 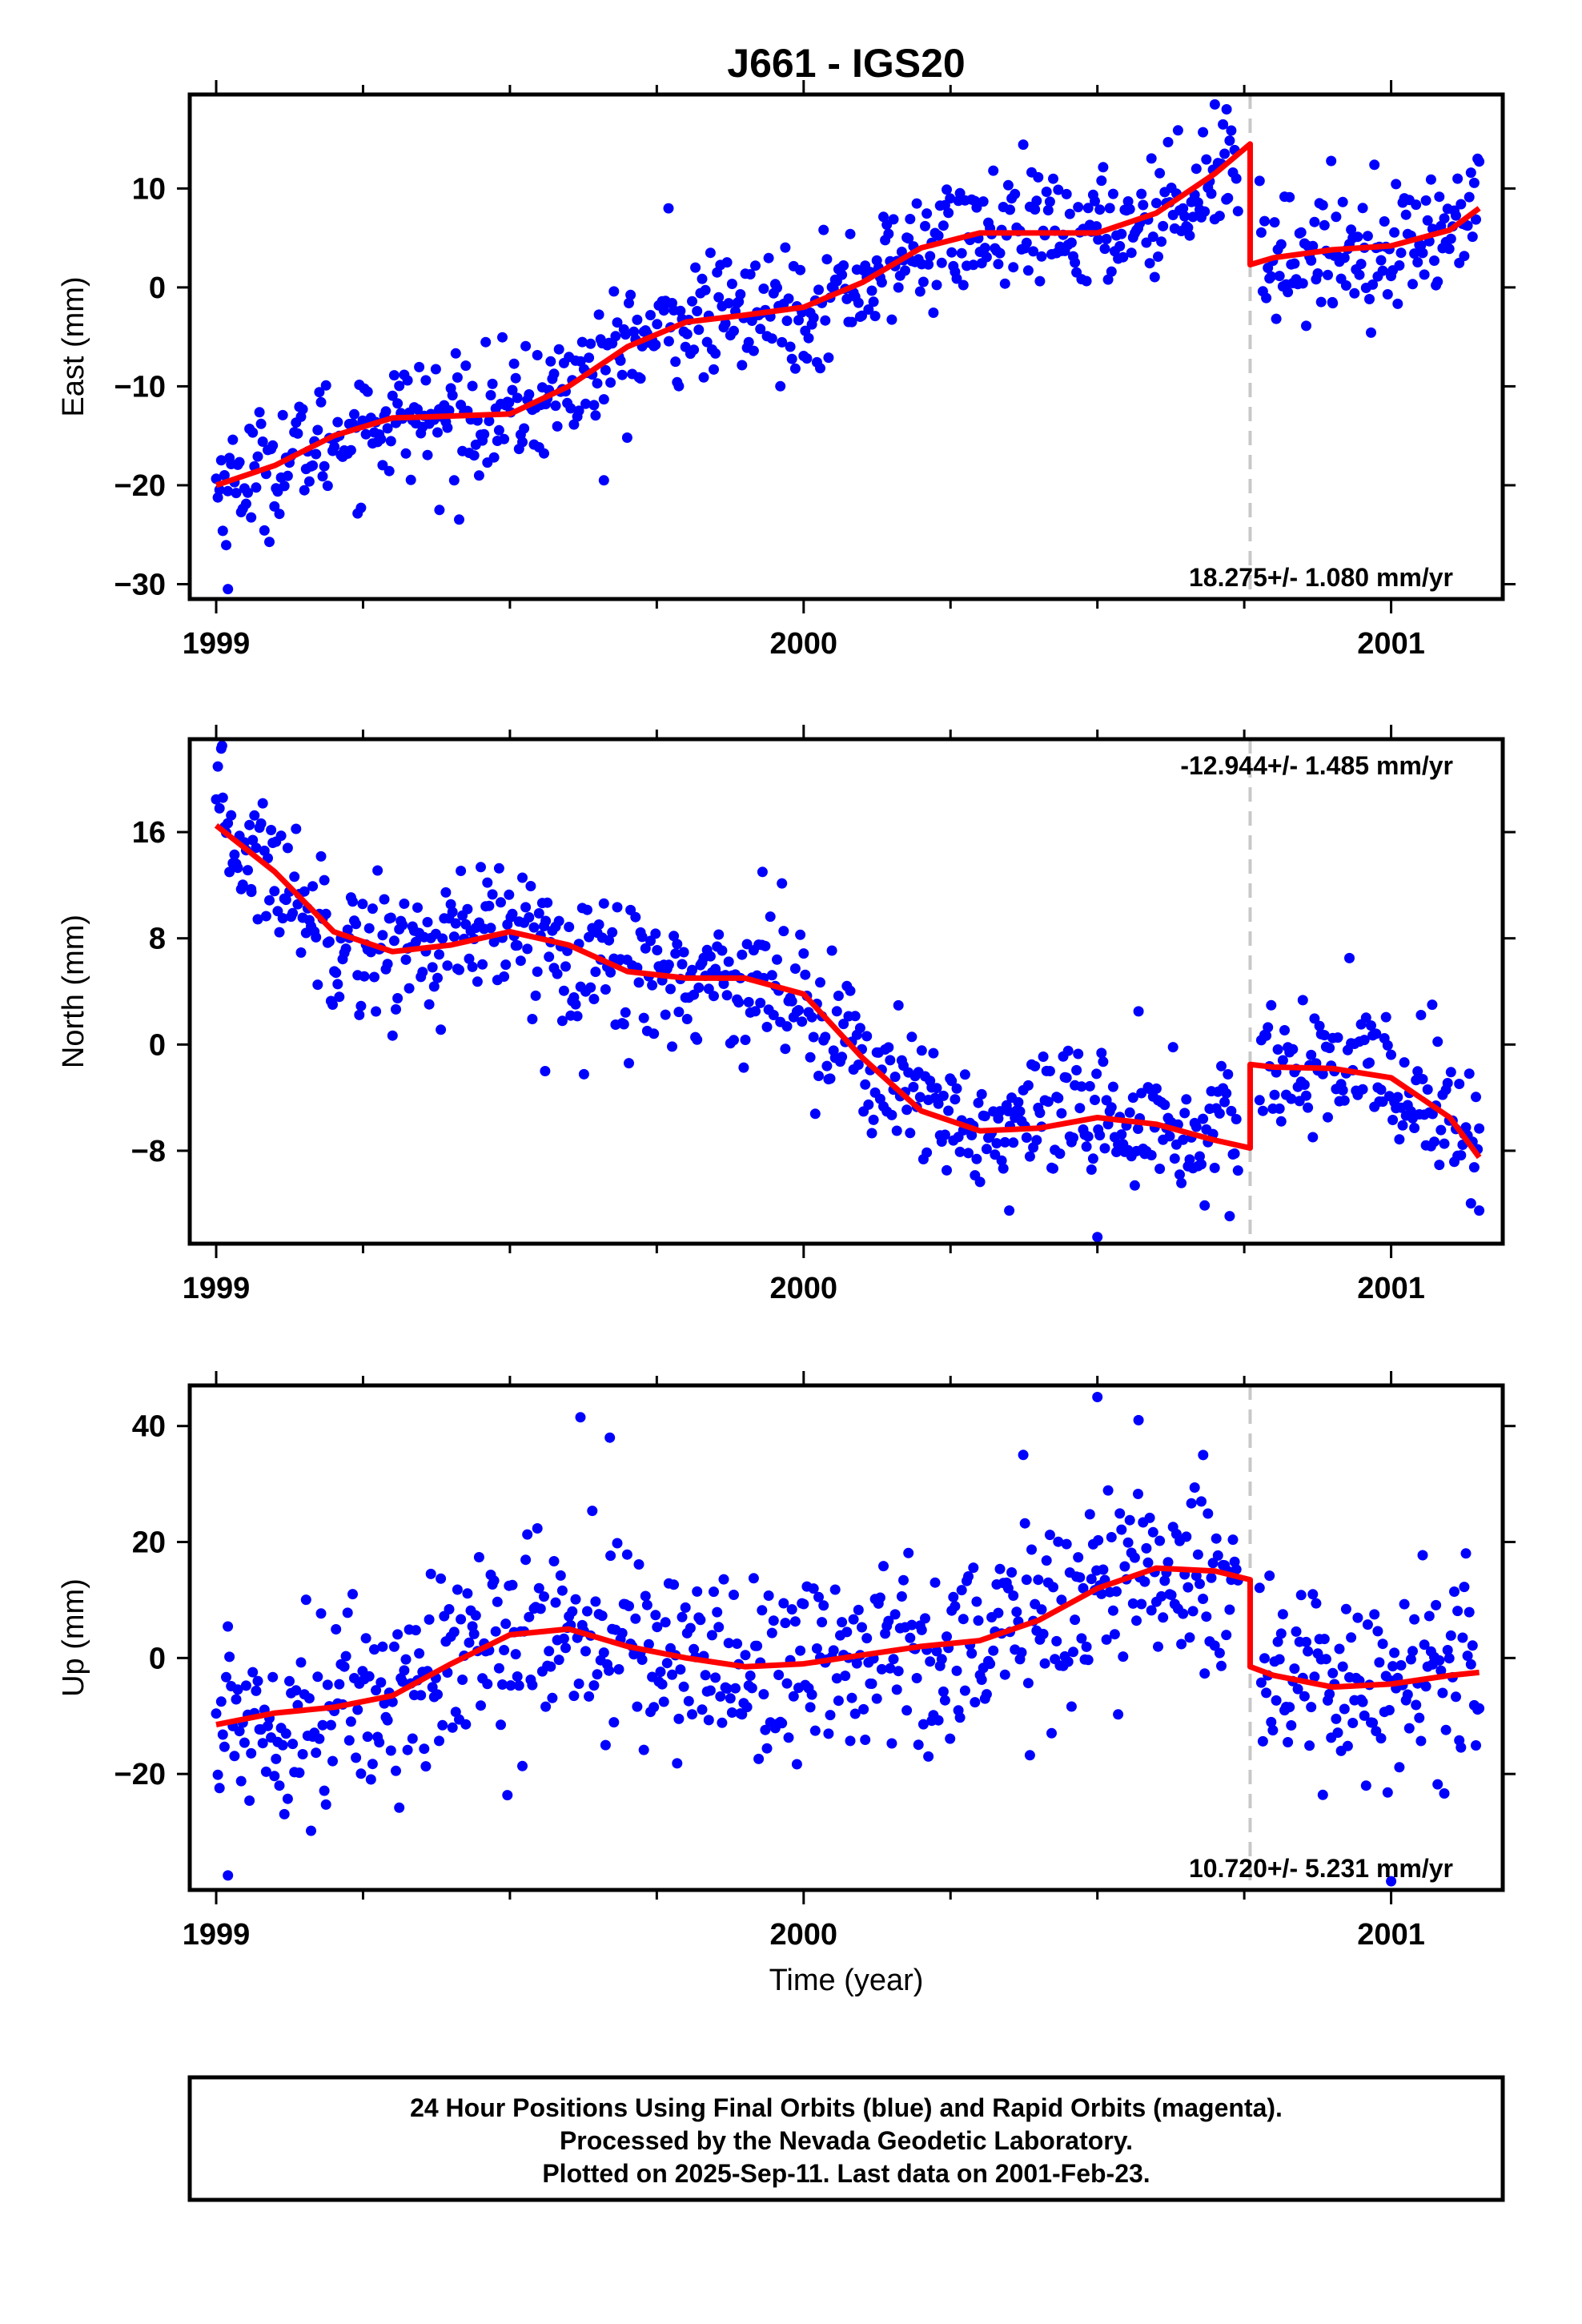 What do you see at coordinates (157, 1659) in the screenshot?
I see `y-tick-label: 0` at bounding box center [157, 1659].